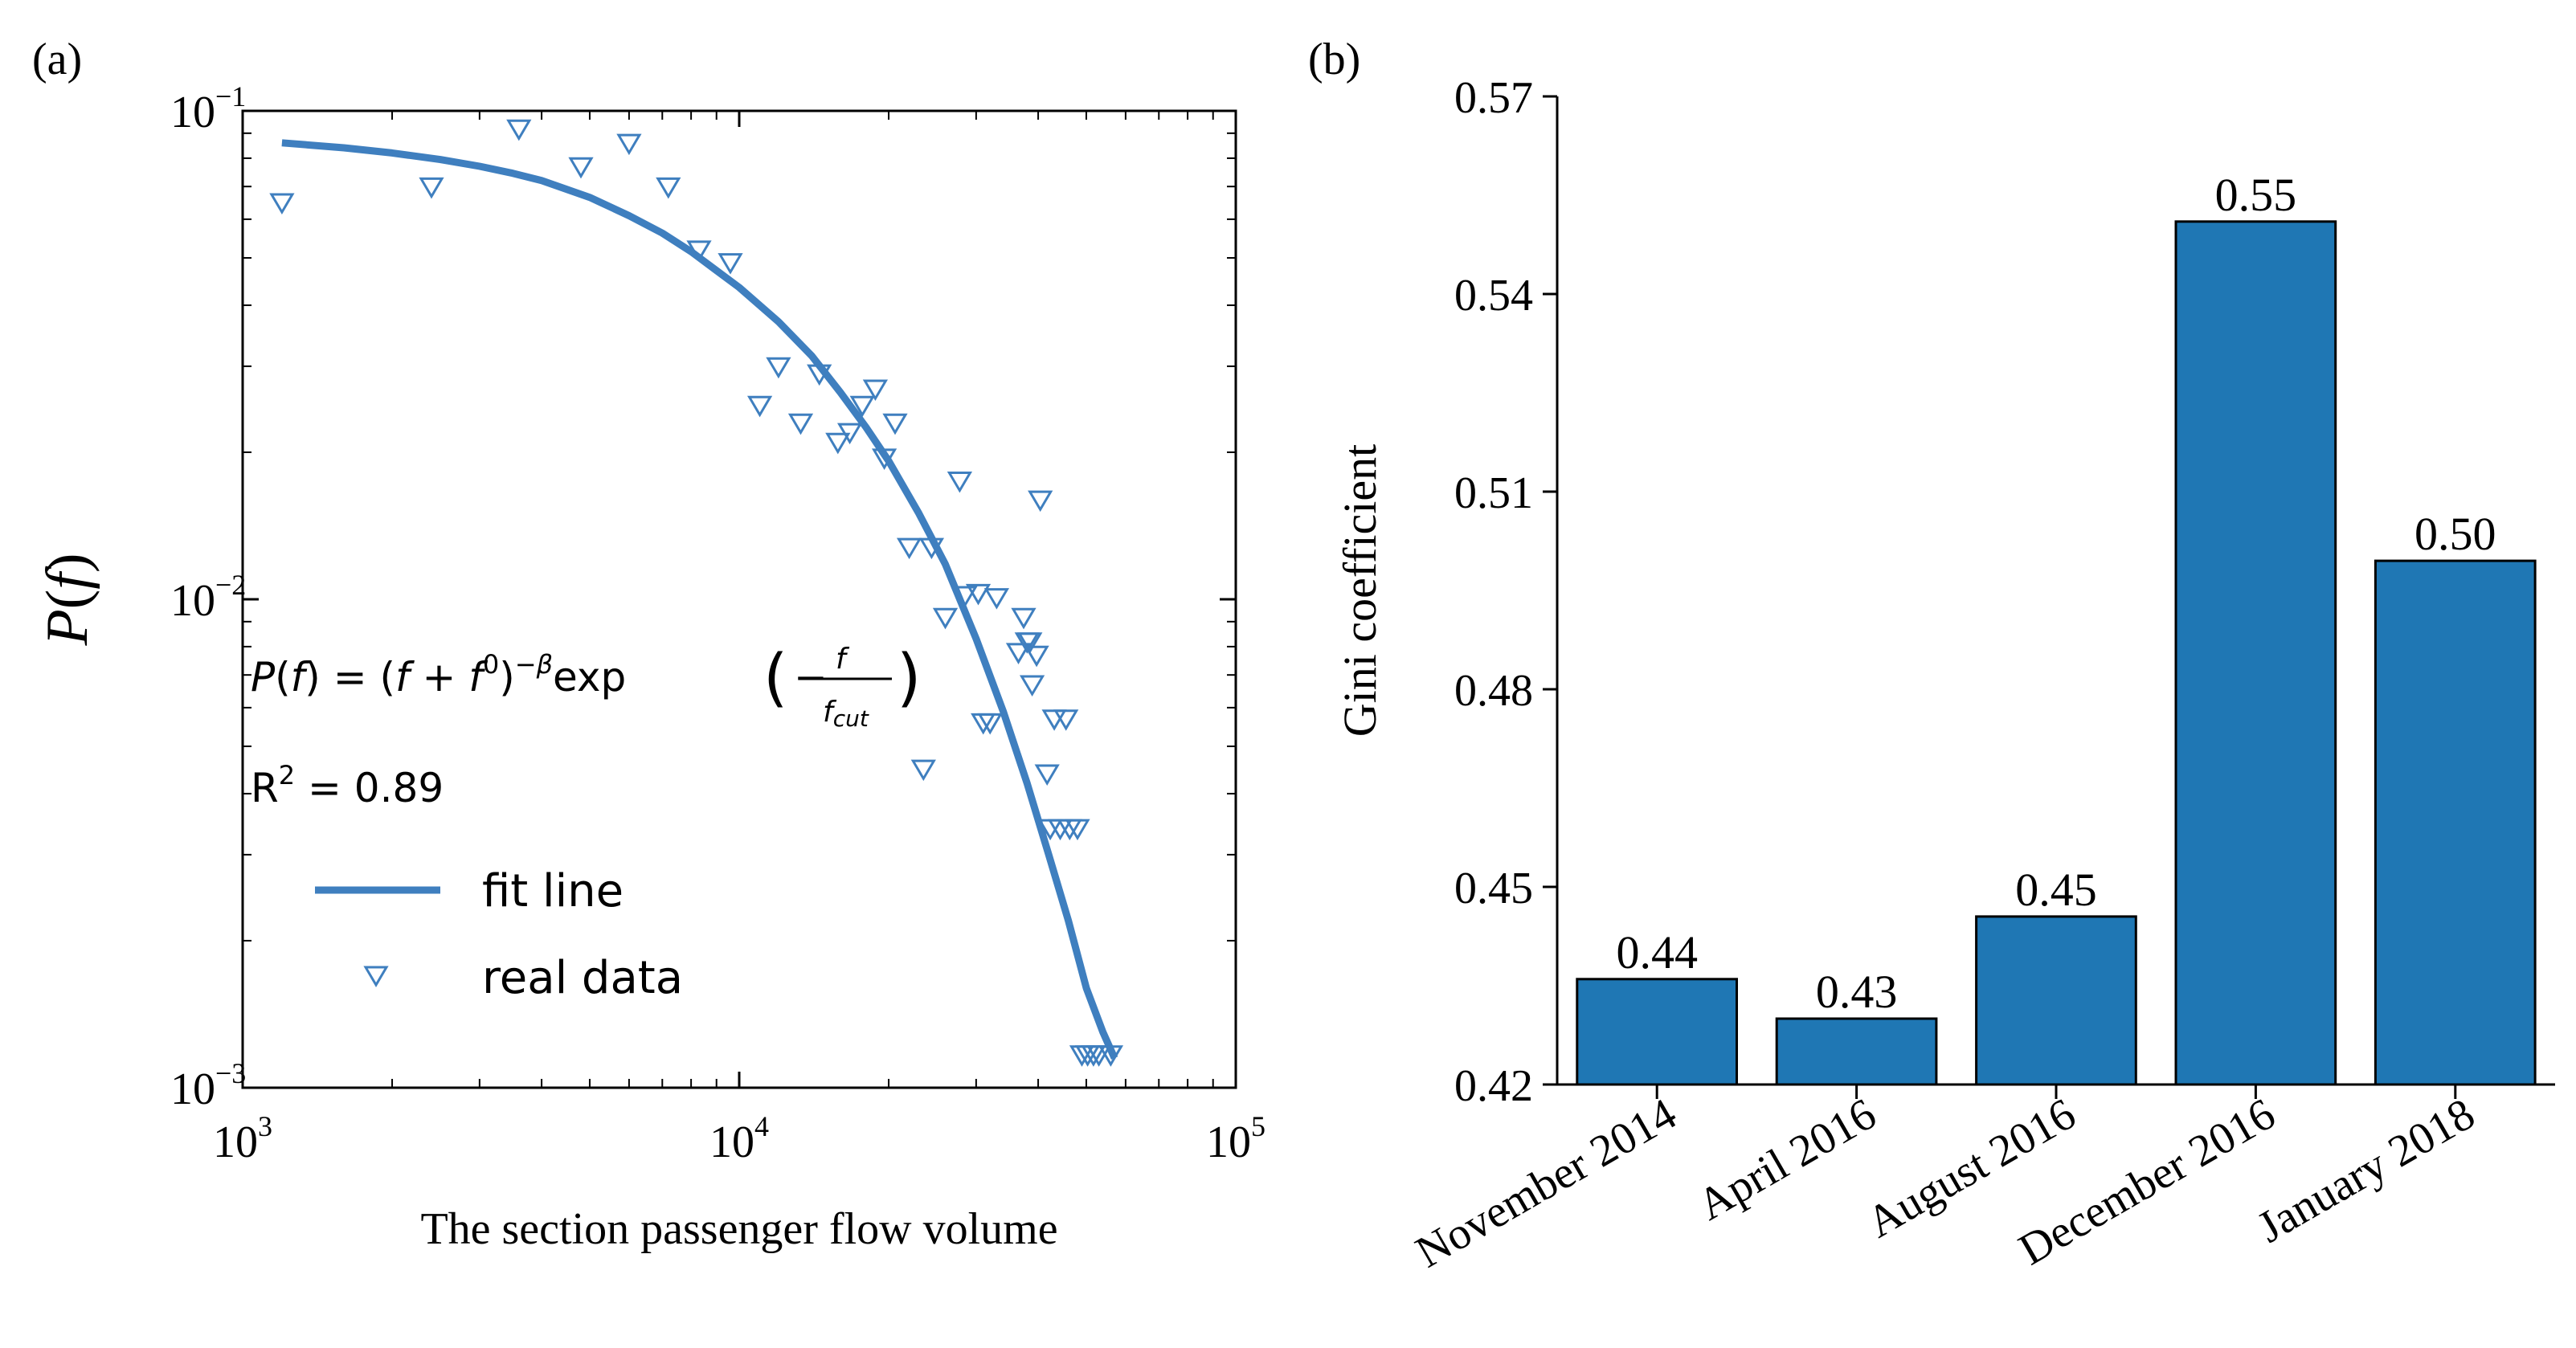 The height and width of the screenshot is (1348, 2576). I want to click on panel-a-legend: fit line real data, so click(499, 935).